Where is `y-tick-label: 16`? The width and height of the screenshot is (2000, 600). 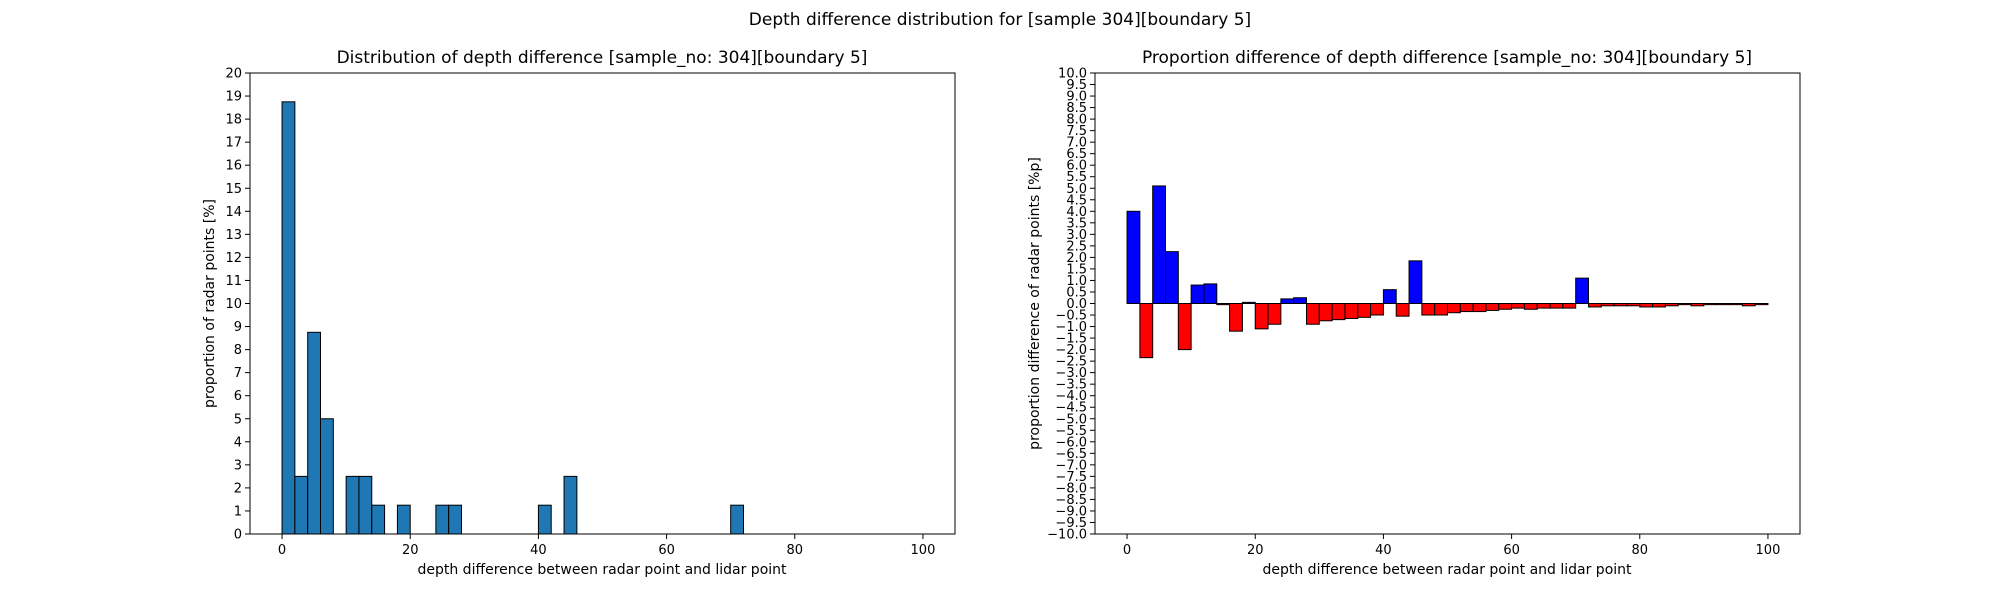 y-tick-label: 16 is located at coordinates (233, 166).